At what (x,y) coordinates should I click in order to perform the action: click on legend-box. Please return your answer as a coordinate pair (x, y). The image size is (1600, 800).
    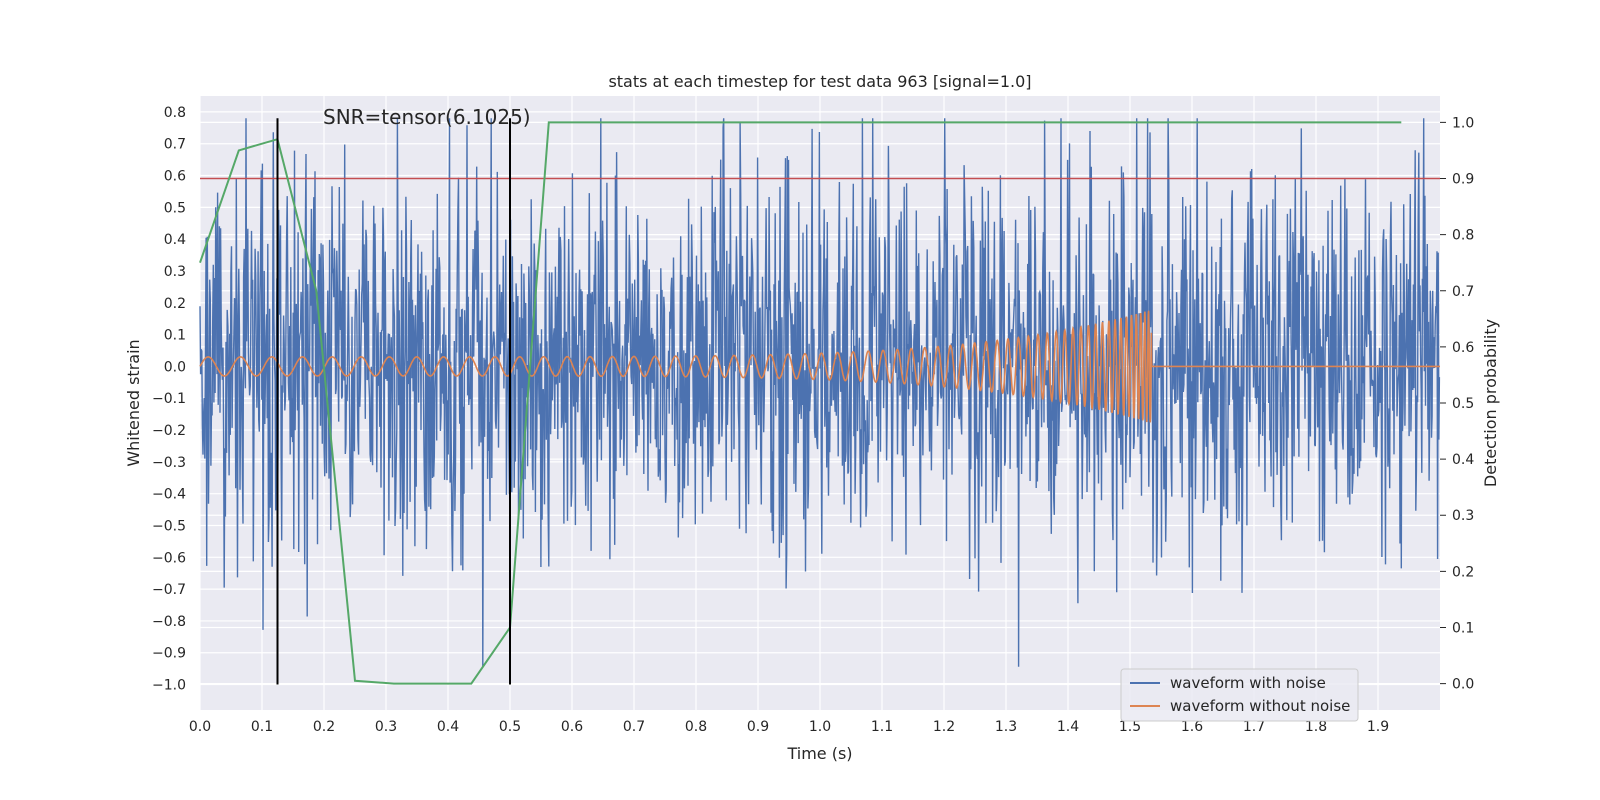
    Looking at the image, I should click on (1239, 695).